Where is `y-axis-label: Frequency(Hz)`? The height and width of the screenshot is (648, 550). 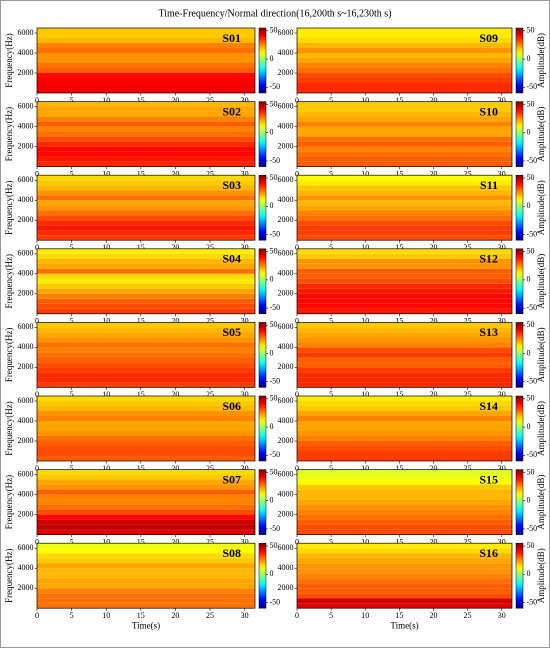 y-axis-label: Frequency(Hz) is located at coordinates (9, 207).